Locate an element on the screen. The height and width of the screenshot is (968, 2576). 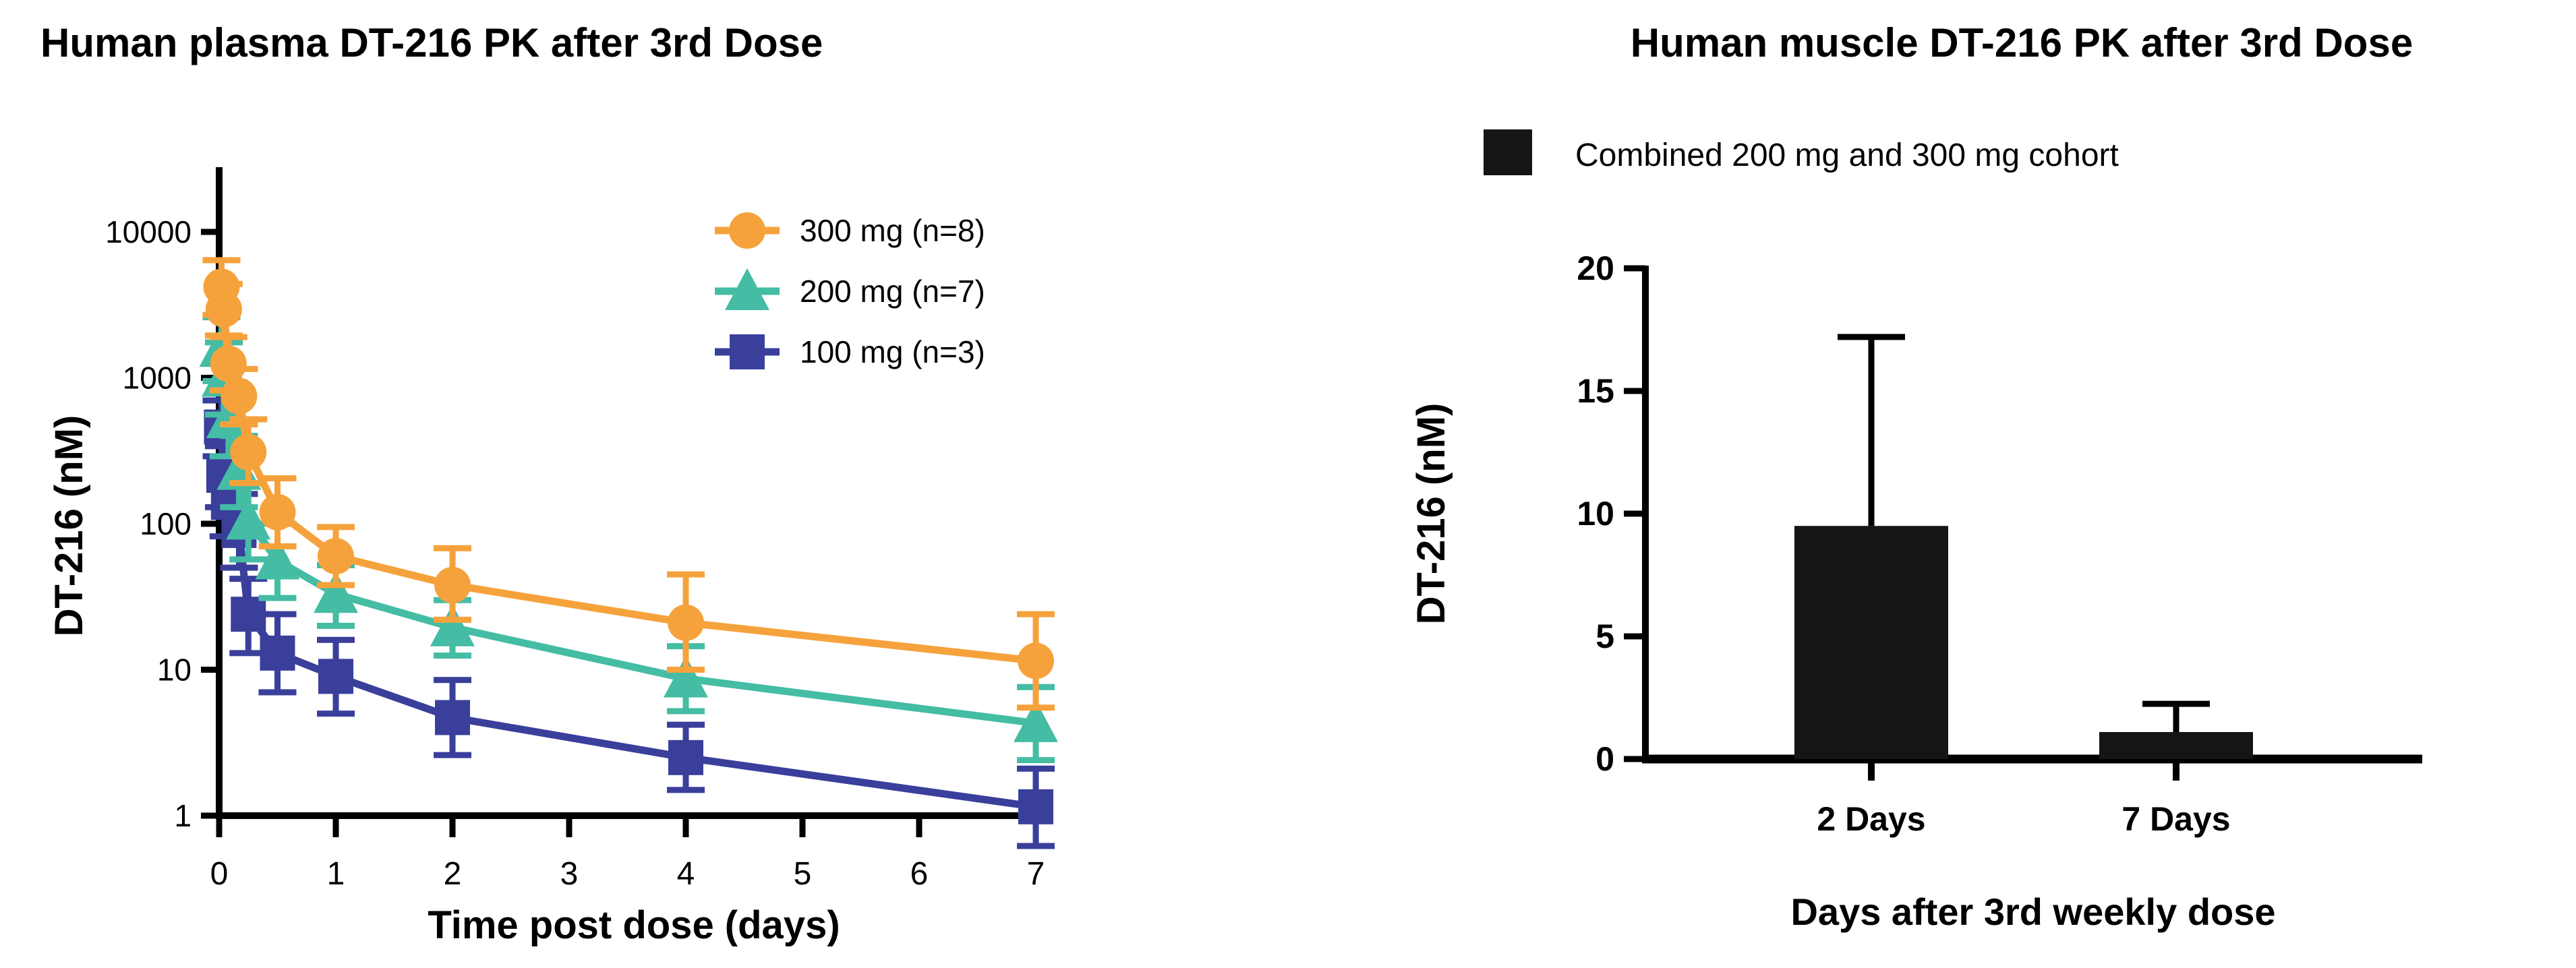
plasma-x-tick-label: 0 is located at coordinates (220, 874).